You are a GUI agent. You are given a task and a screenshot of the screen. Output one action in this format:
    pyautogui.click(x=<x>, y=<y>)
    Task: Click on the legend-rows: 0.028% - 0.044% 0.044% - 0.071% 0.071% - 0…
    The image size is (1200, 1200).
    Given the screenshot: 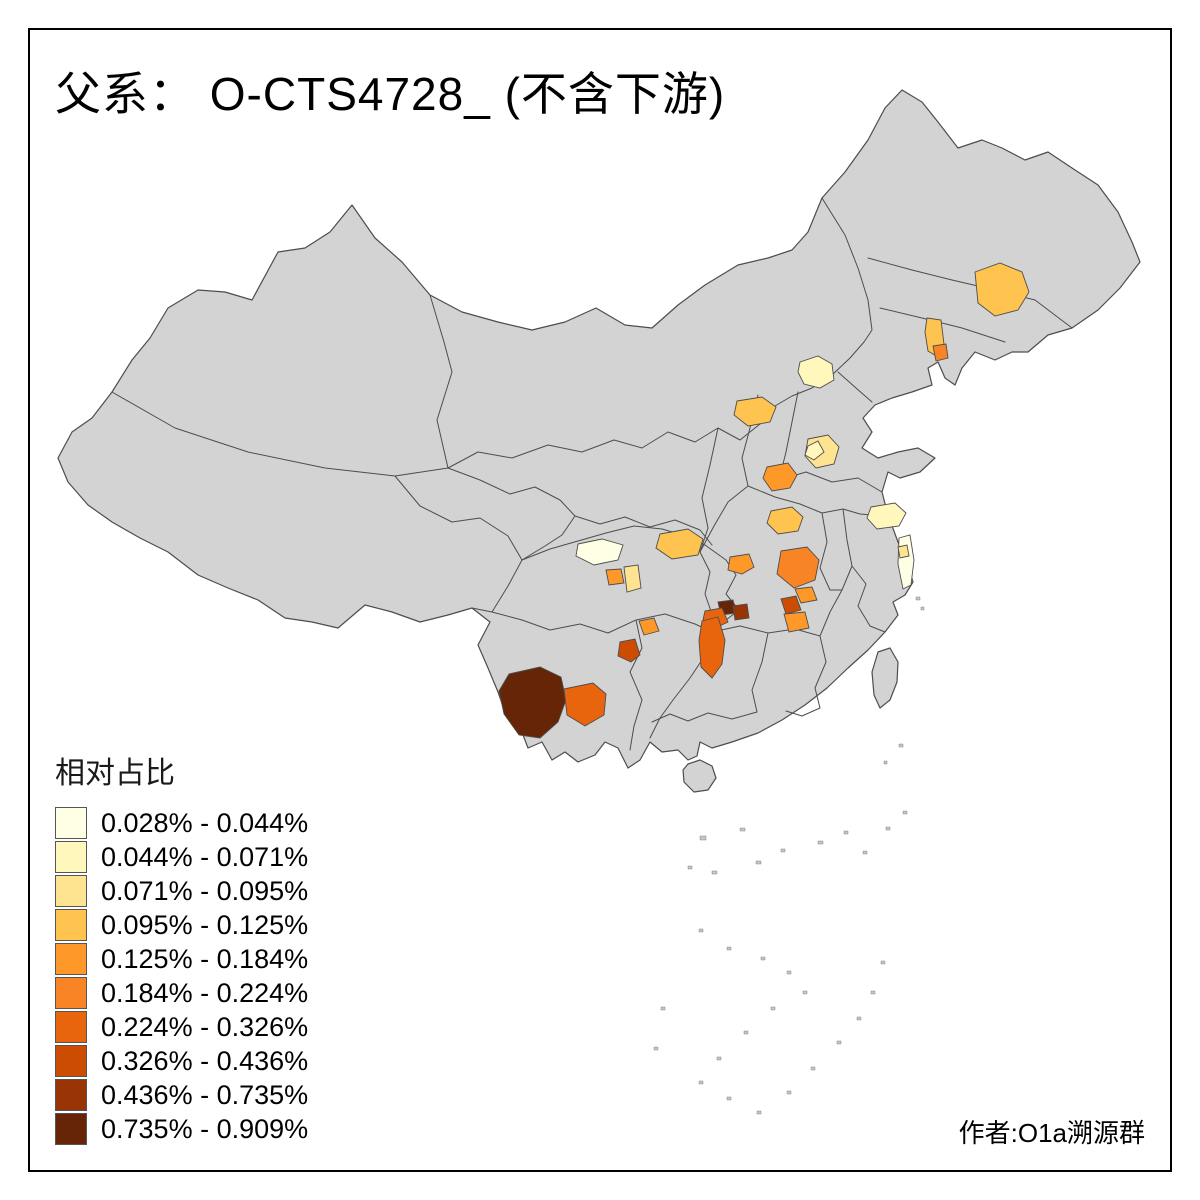 What is the action you would take?
    pyautogui.click(x=181, y=976)
    